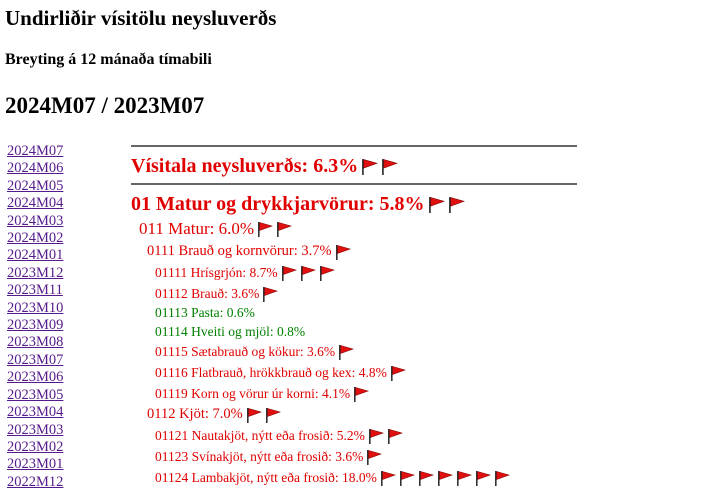  I want to click on month-link: 2024M01, so click(35, 255).